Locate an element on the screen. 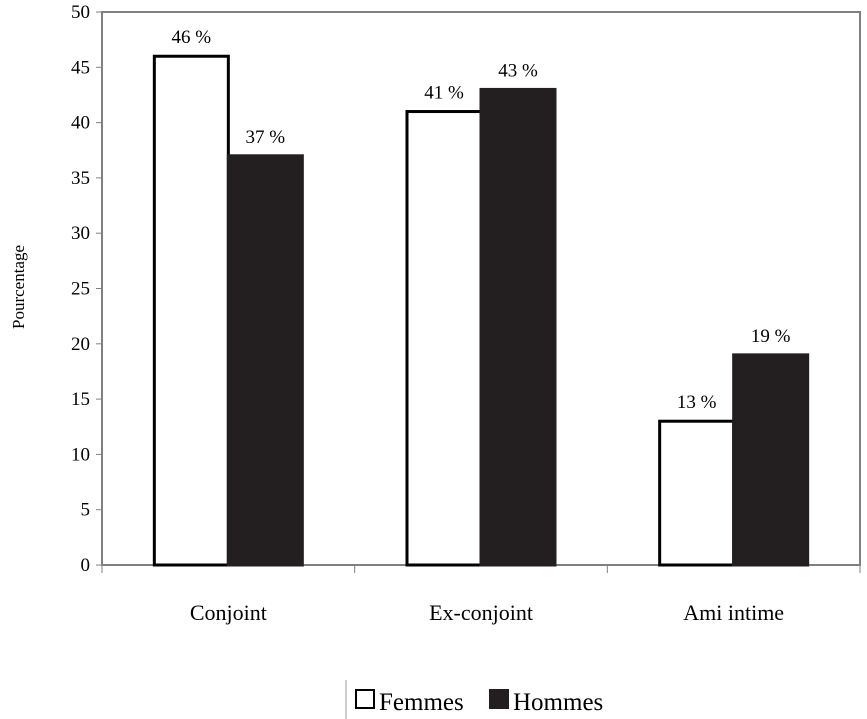 The image size is (867, 719). x-category-label: Conjoint is located at coordinates (228, 612).